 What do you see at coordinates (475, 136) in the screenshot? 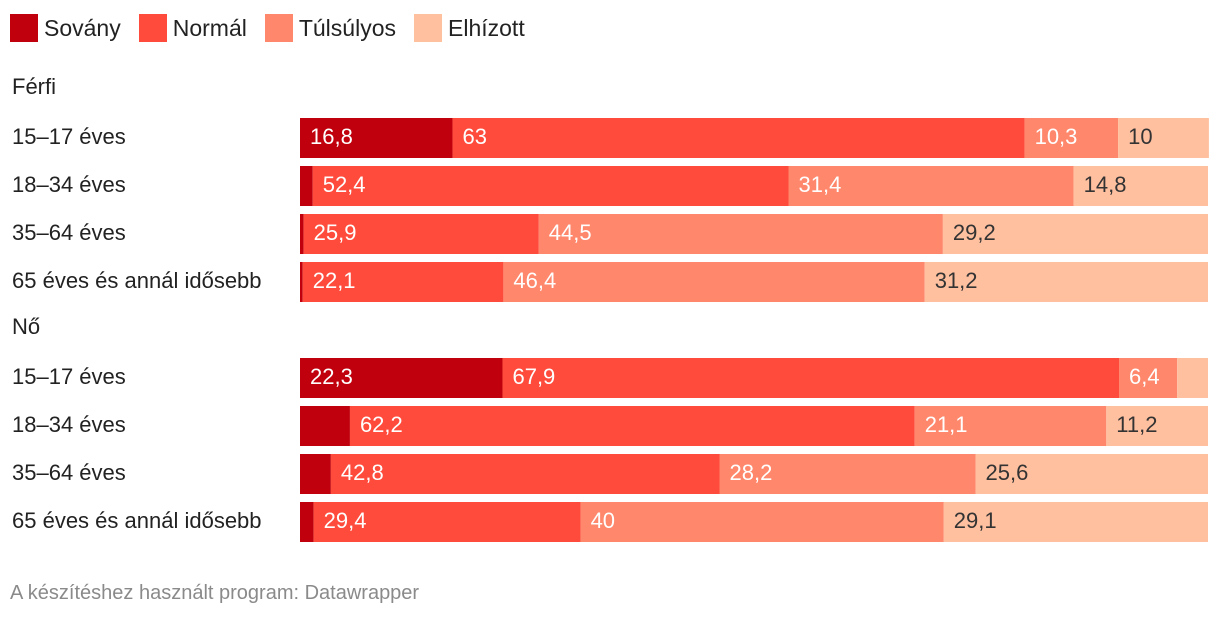
I see `data-label: 63` at bounding box center [475, 136].